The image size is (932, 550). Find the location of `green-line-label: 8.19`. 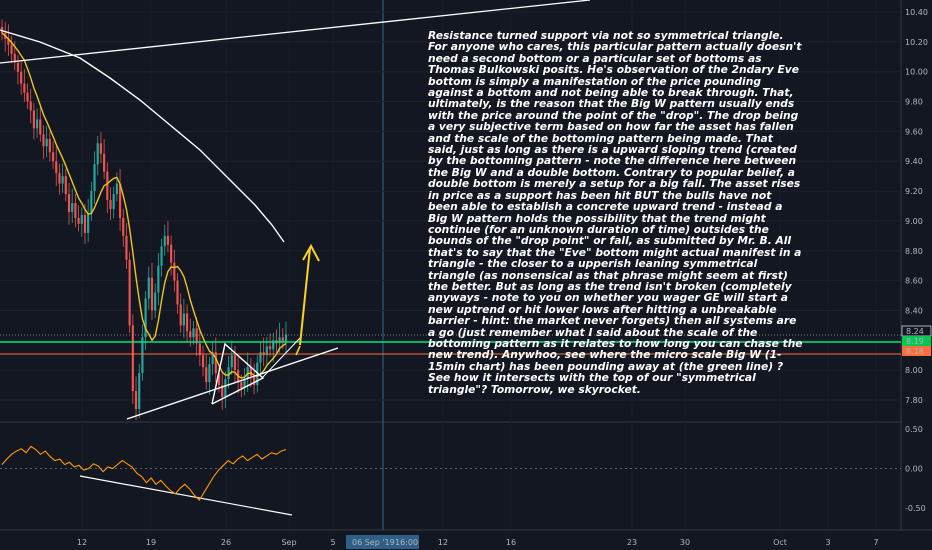

green-line-label: 8.19 is located at coordinates (915, 341).